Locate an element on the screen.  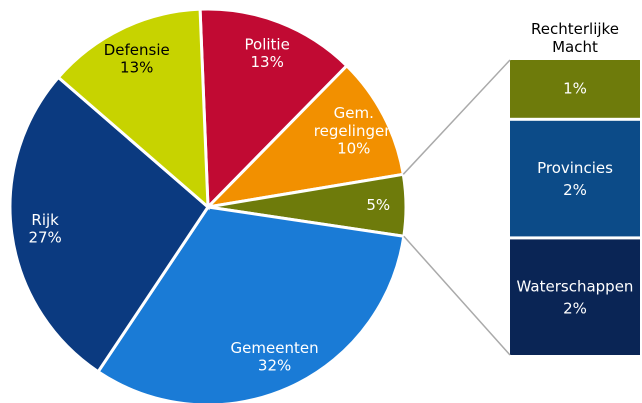
slice-value: 27% is located at coordinates (44, 238).